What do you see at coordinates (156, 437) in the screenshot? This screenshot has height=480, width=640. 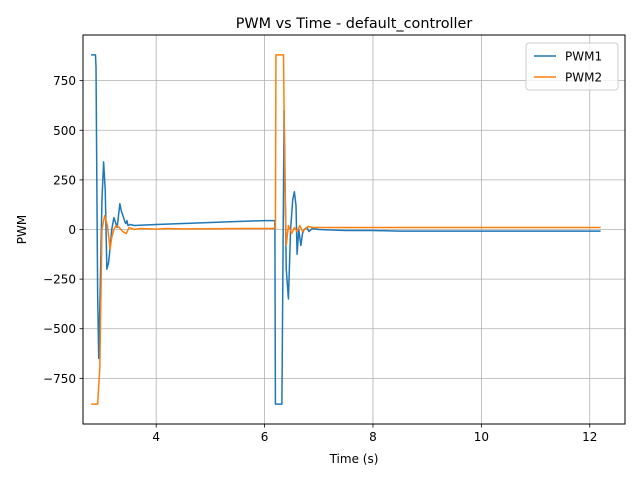 I see `x-tick-label: 4` at bounding box center [156, 437].